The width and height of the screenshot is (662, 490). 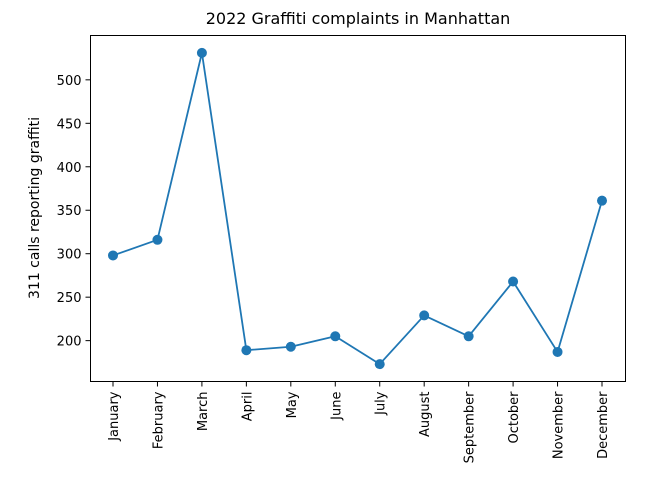 I want to click on x-tick-label: February, so click(x=158, y=420).